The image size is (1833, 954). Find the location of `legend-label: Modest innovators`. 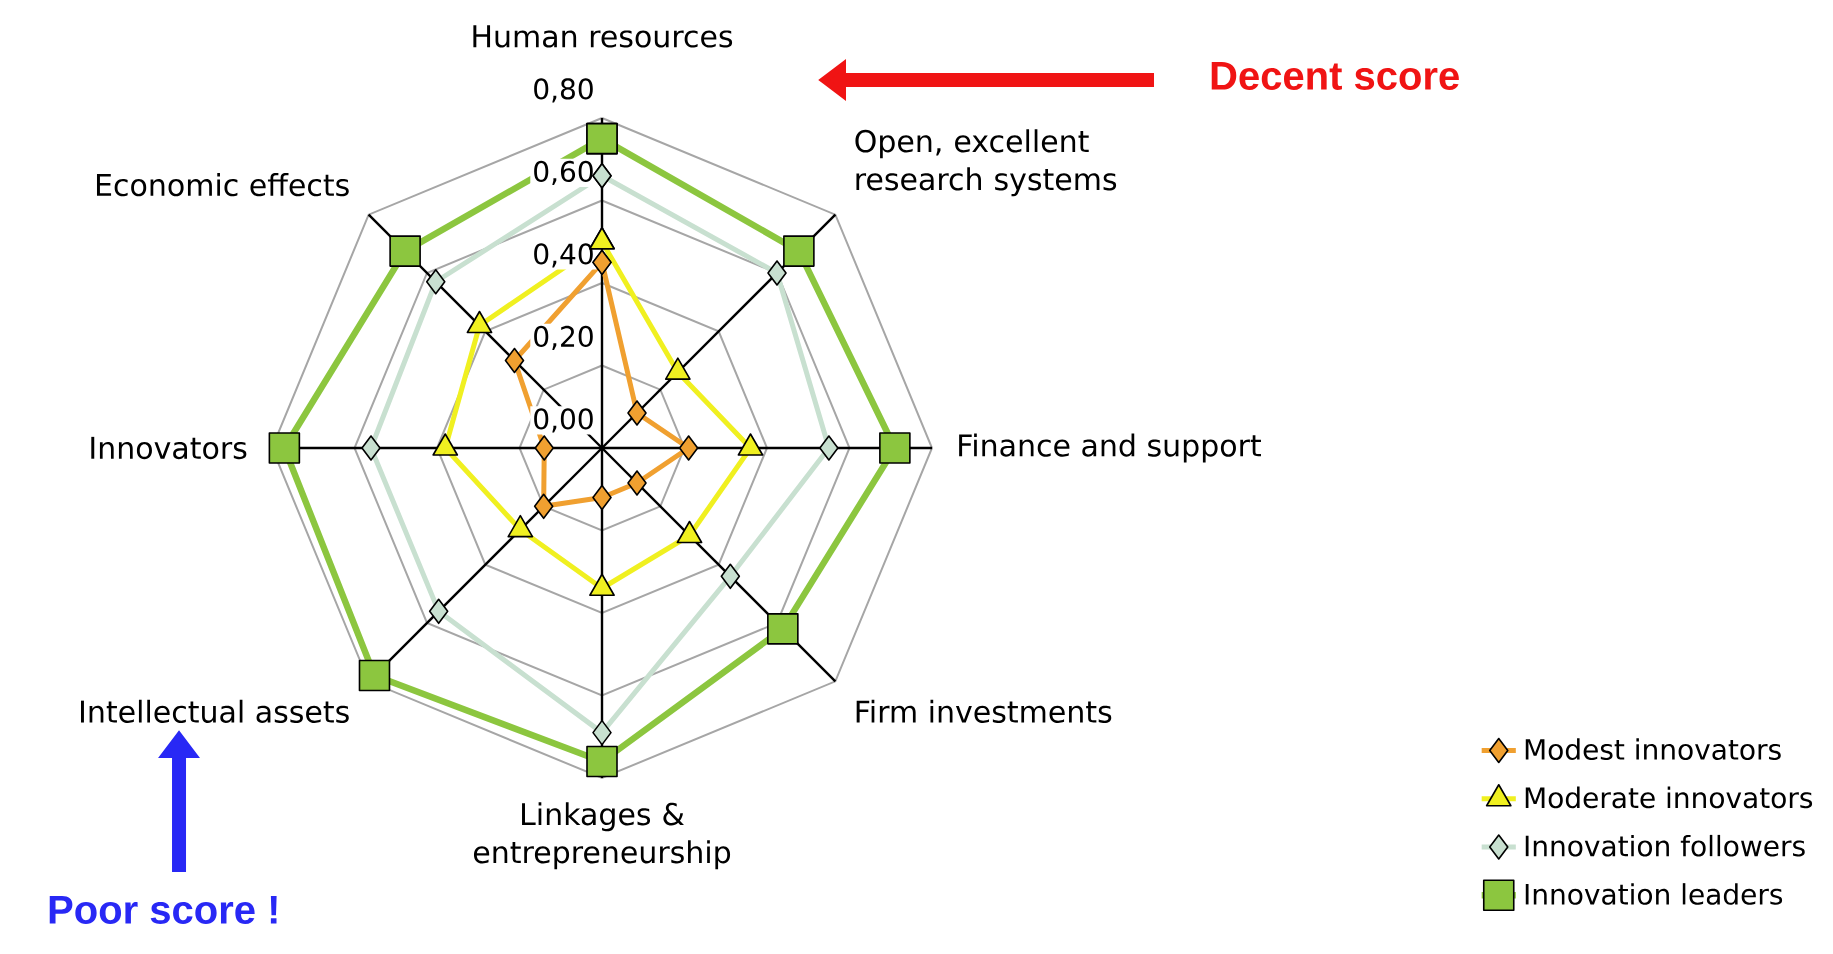

legend-label: Modest innovators is located at coordinates (1653, 749).